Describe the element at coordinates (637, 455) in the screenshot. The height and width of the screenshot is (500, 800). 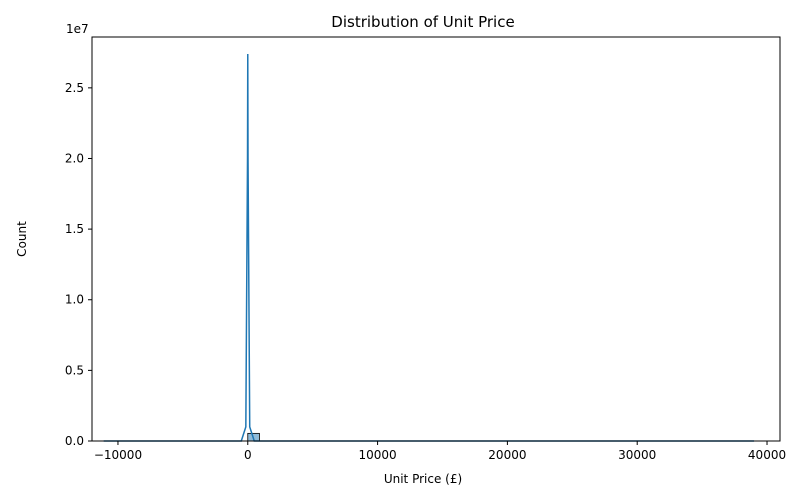
I see `x-tick-label: 30000` at that location.